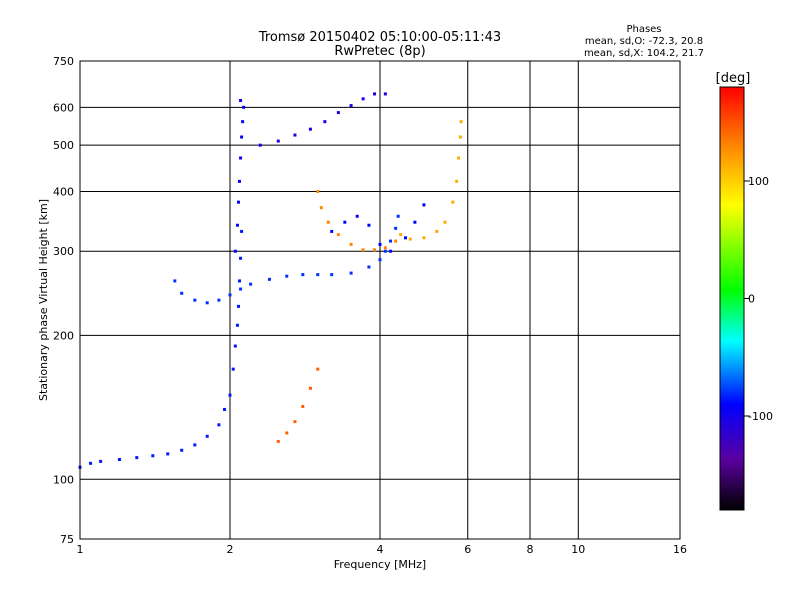 Image resolution: width=800 pixels, height=600 pixels. What do you see at coordinates (63, 61) in the screenshot?
I see `y-tick-label: 750` at bounding box center [63, 61].